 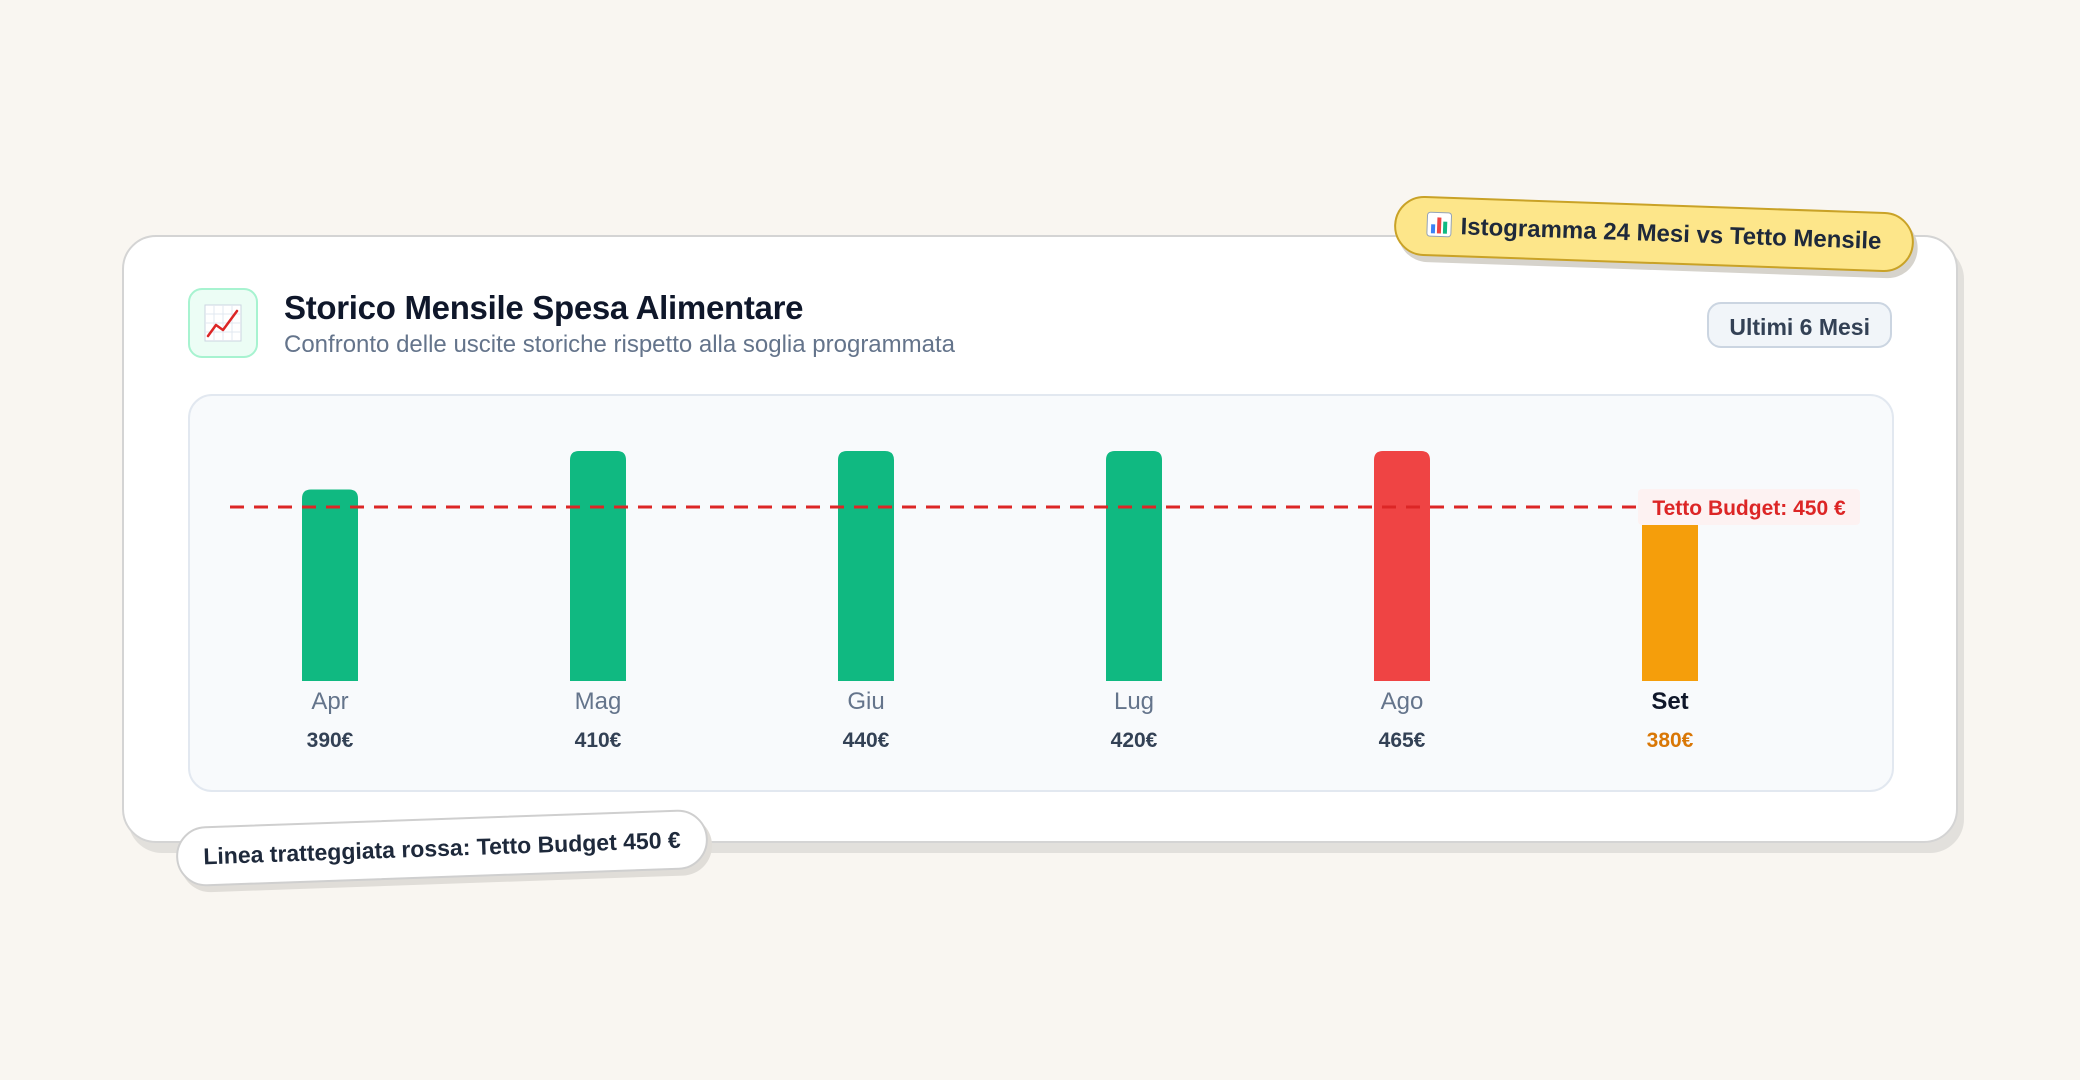 I want to click on value-label-lug: 420€, so click(x=1134, y=740).